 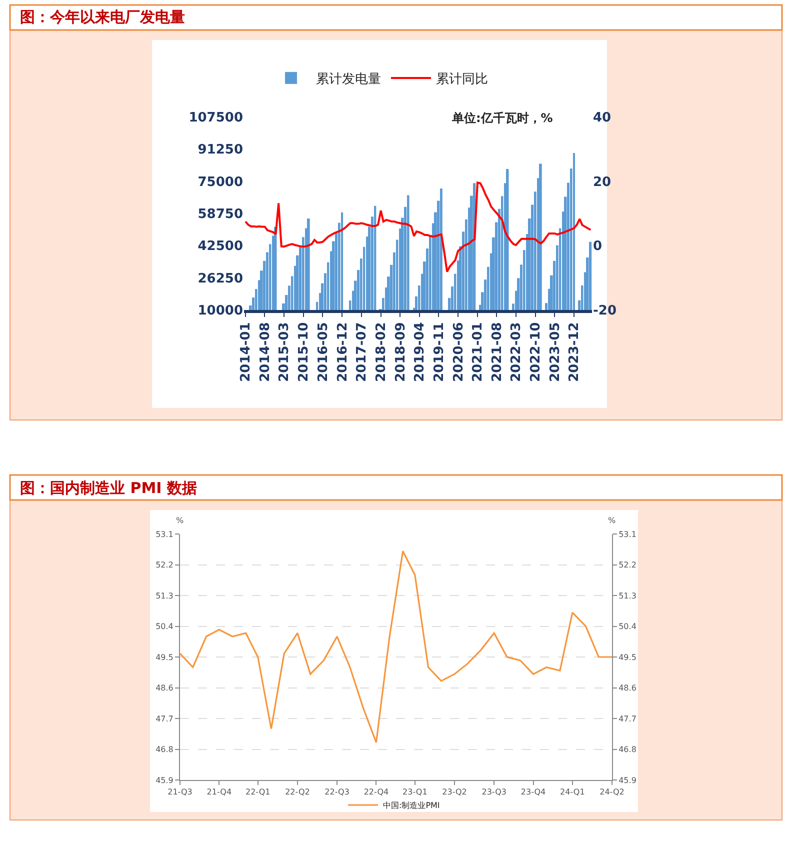 I want to click on y-tick-label: 48.6, so click(x=165, y=688).